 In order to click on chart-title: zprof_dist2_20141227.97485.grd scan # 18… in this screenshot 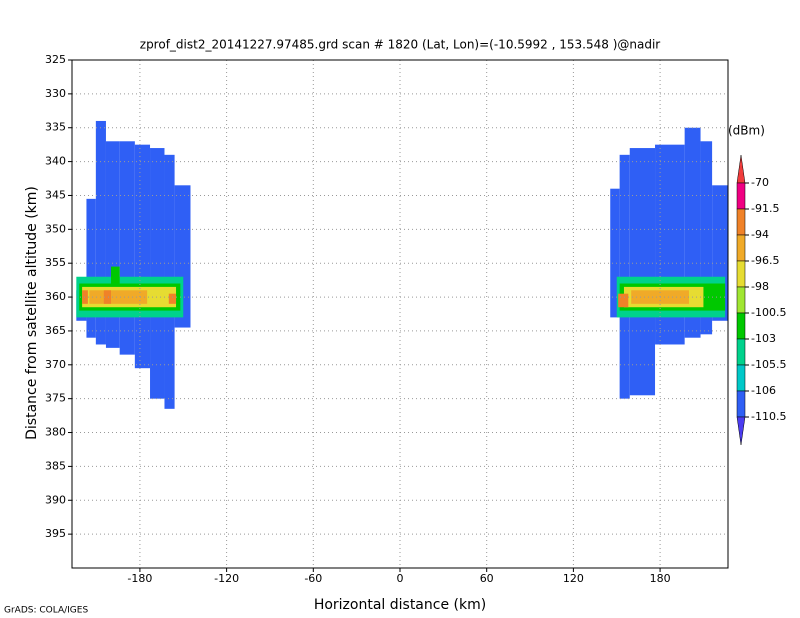, I will do `click(400, 45)`.